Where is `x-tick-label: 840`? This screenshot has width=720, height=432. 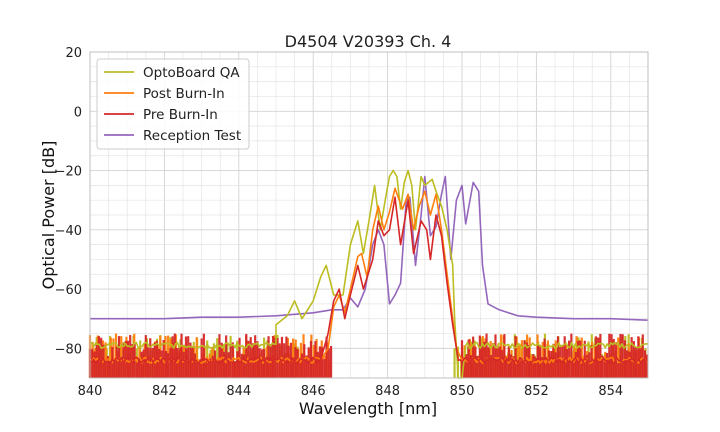 x-tick-label: 840 is located at coordinates (90, 391).